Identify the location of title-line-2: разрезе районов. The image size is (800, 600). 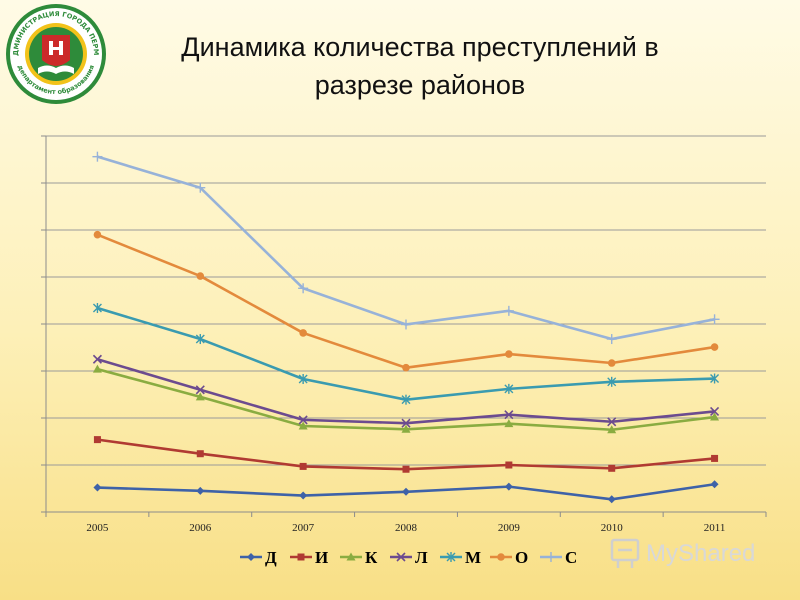
(420, 85).